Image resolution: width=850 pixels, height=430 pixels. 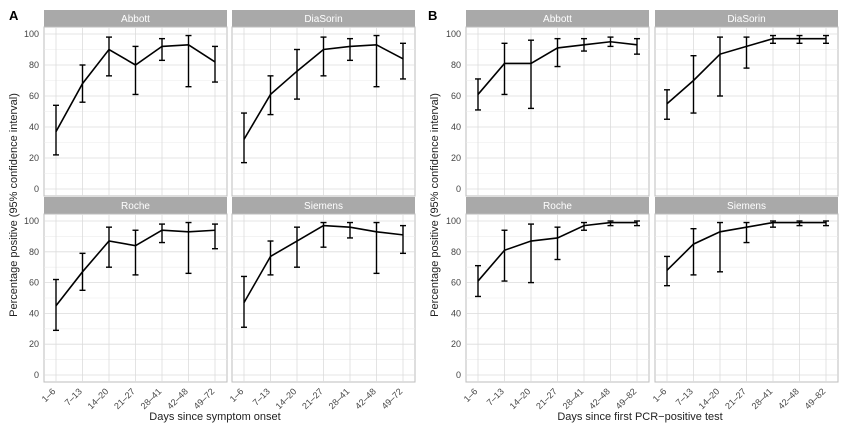 I want to click on facet-diasorin-b: DiaSorin, so click(x=746, y=103).